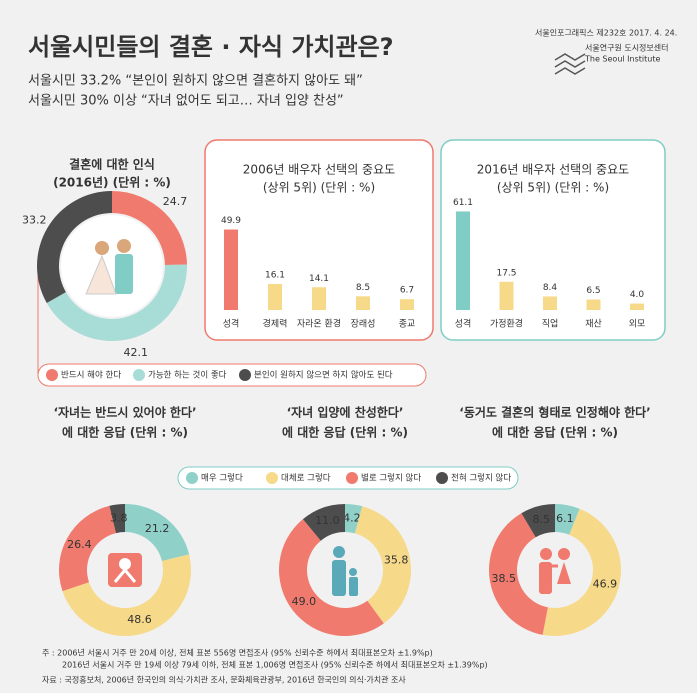  Describe the element at coordinates (275, 276) in the screenshot. I see `data-label: 16.1` at that location.